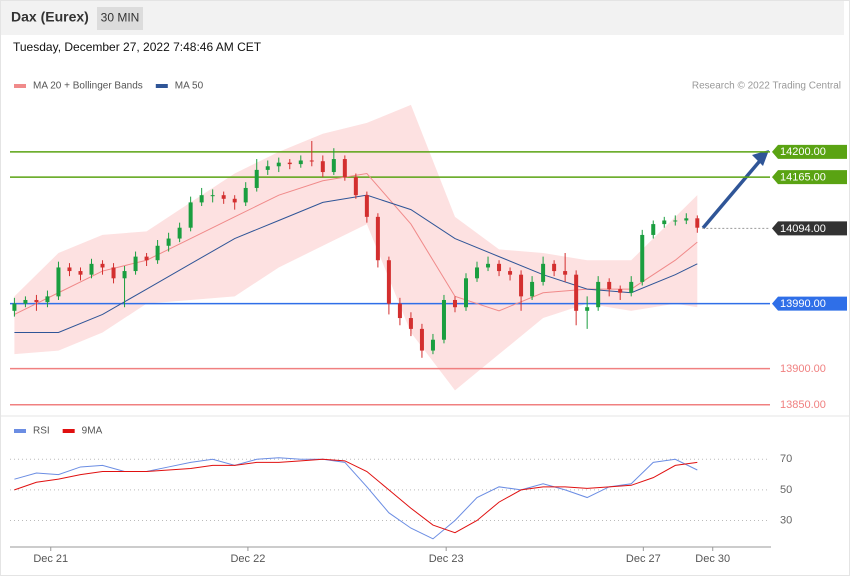 Image resolution: width=850 pixels, height=576 pixels. I want to click on level-label: 13900.00, so click(803, 369).